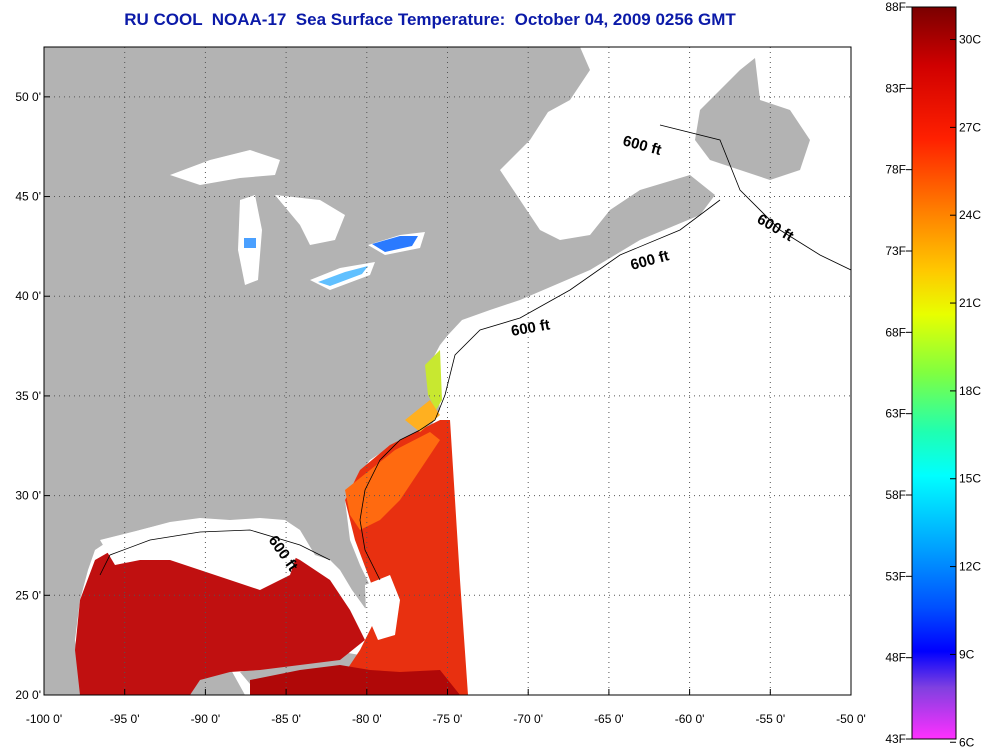  I want to click on colorbar-c-label: 15C, so click(970, 479).